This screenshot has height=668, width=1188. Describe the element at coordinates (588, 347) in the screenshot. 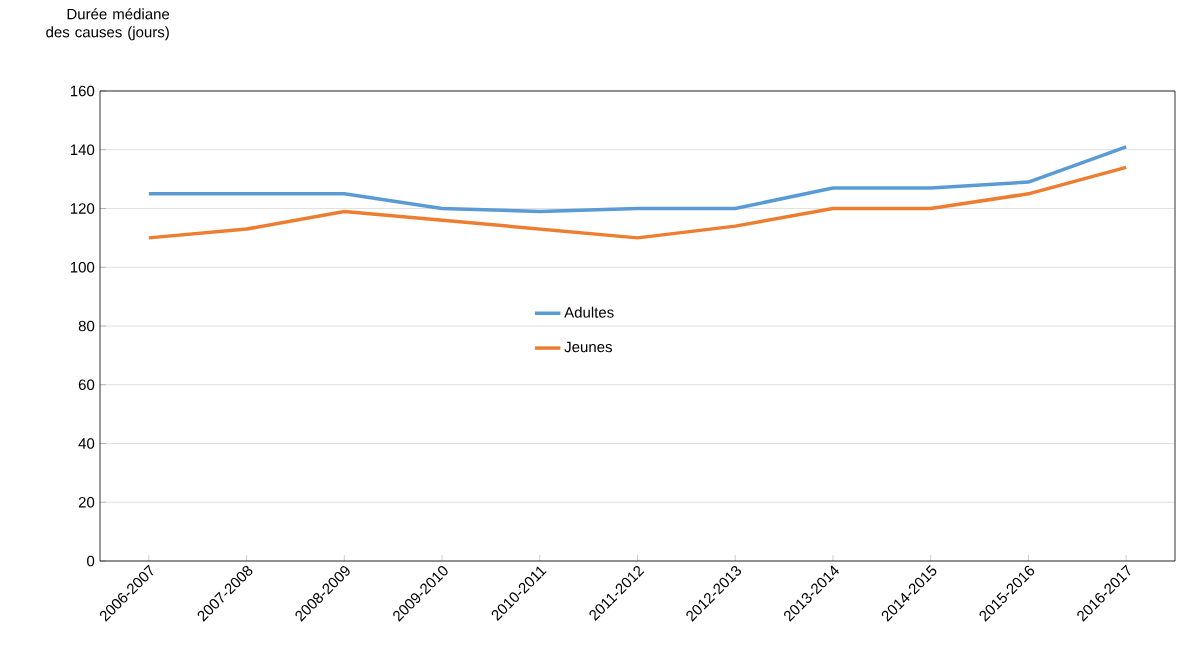

I see `legend-label: Jeunes` at that location.